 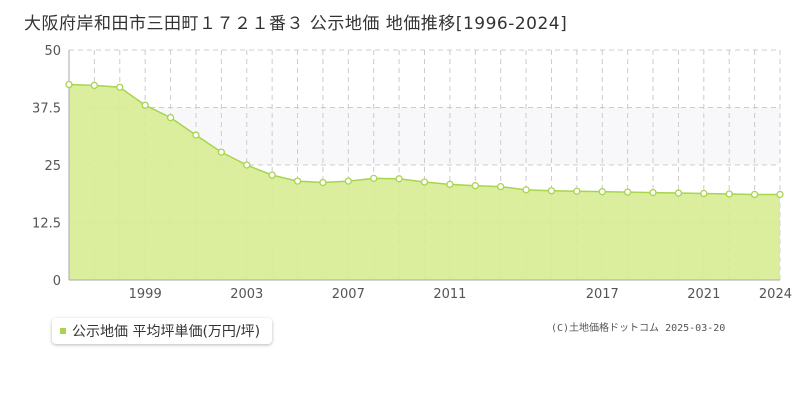 What do you see at coordinates (602, 294) in the screenshot?
I see `x-tick-label: 2017` at bounding box center [602, 294].